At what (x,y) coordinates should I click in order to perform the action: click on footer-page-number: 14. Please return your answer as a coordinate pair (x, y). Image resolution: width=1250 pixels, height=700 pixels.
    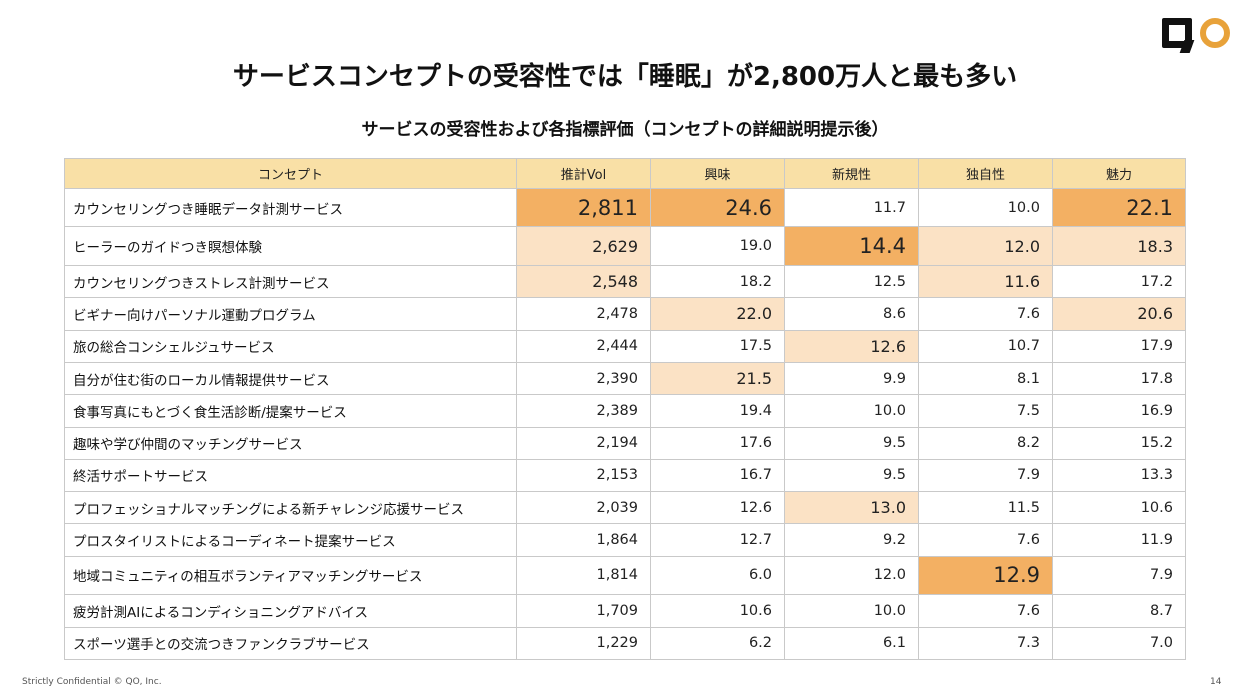
    Looking at the image, I should click on (1216, 682).